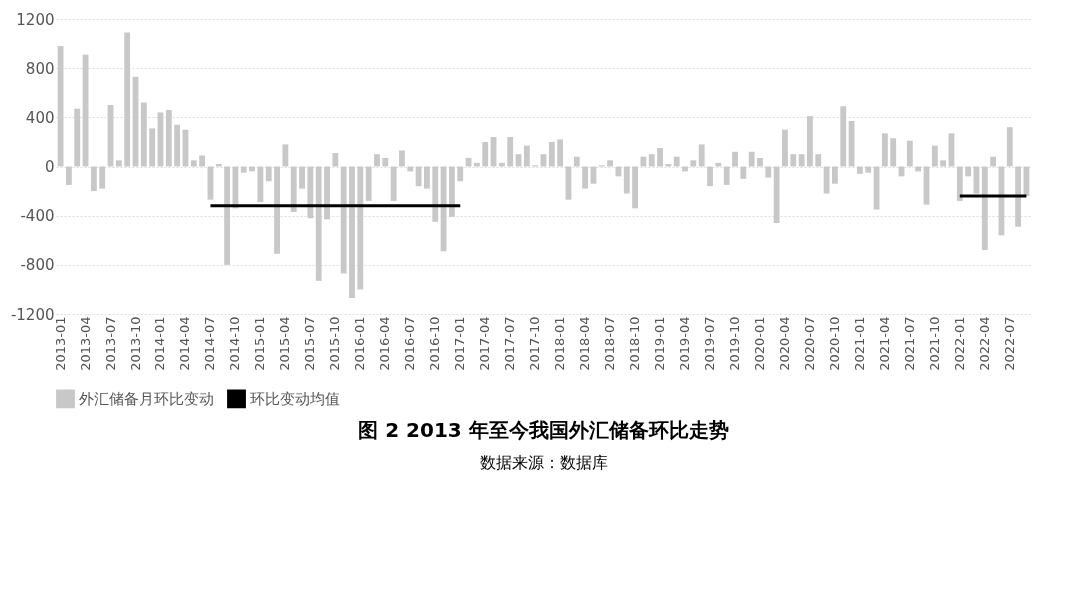 The height and width of the screenshot is (609, 1080). What do you see at coordinates (859, 343) in the screenshot?
I see `x-tick-label: 2021-01` at bounding box center [859, 343].